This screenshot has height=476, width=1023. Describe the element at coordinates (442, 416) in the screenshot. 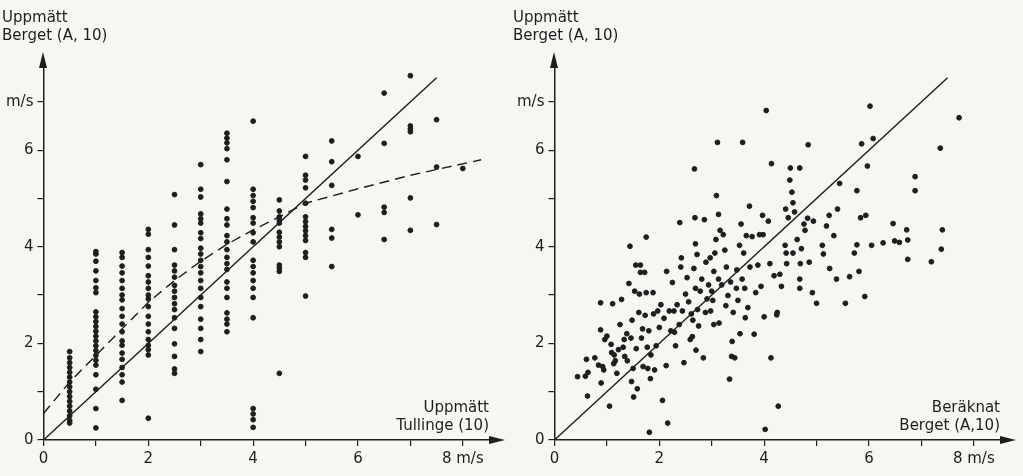

I see `x-axis-title: Uppmätt Tullinge (10)` at that location.